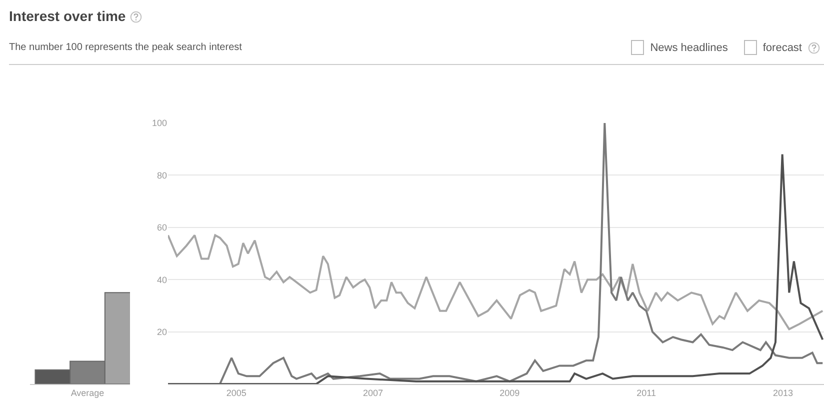 The image size is (824, 403). I want to click on y-tick-label: 20, so click(161, 331).